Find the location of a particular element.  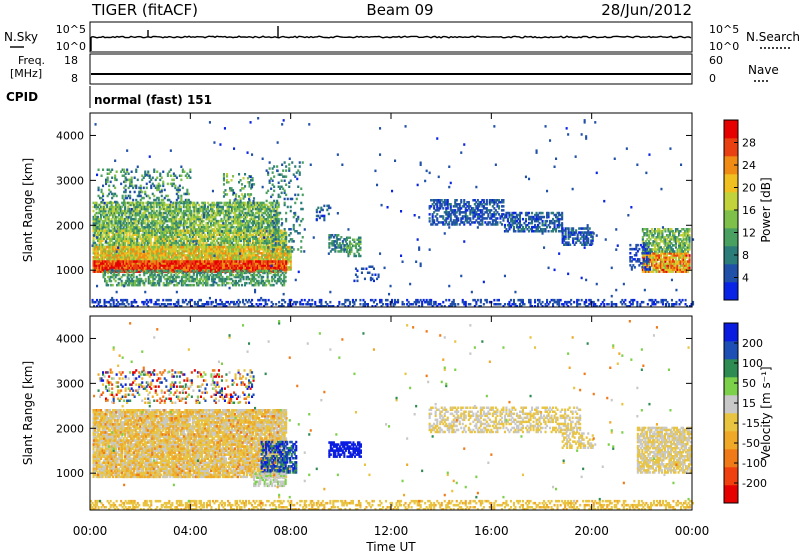

date-title: 28/Jun/2012 is located at coordinates (646, 10).